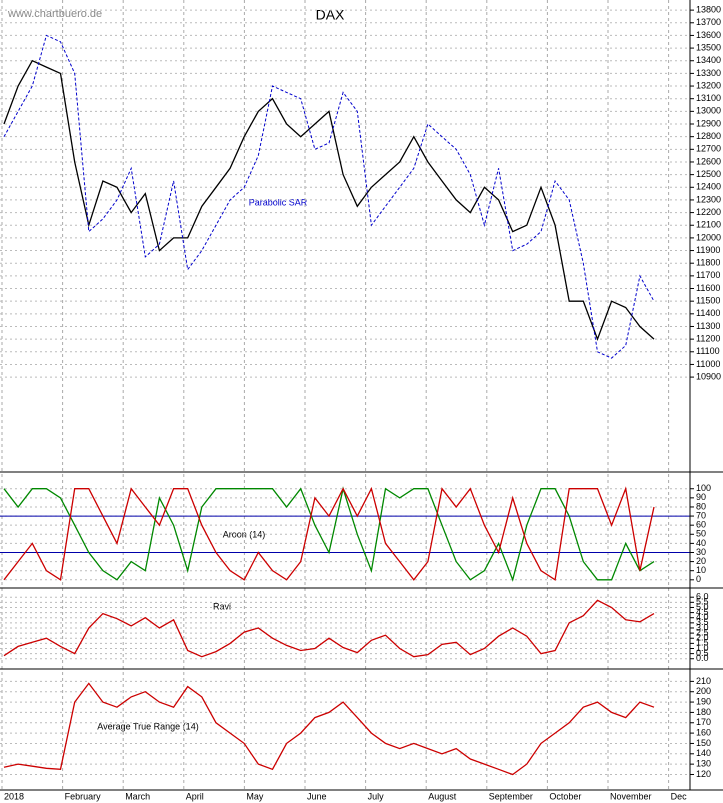 This screenshot has height=803, width=723. Describe the element at coordinates (708, 22) in the screenshot. I see `y-tick-label: 13700` at that location.